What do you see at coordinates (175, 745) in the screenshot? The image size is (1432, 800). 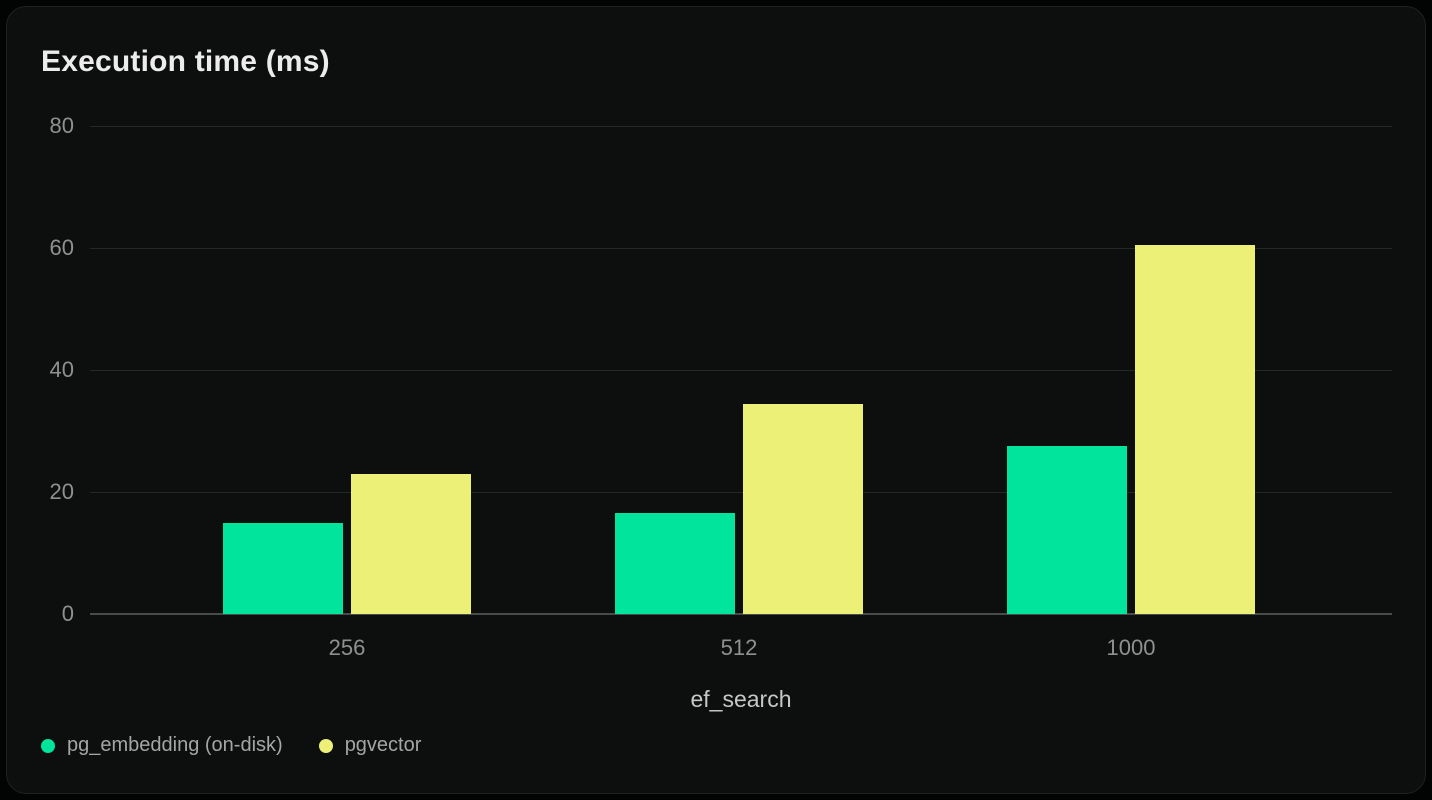 I see `legend-label: pg_embedding (on-disk)` at bounding box center [175, 745].